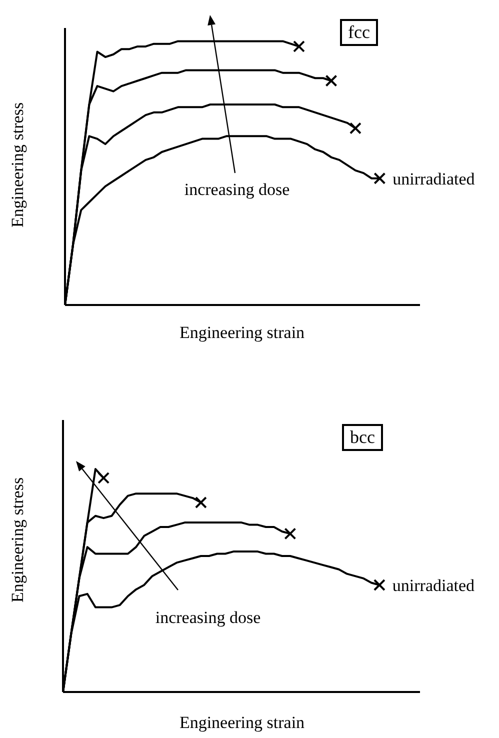 The width and height of the screenshot is (499, 738). Describe the element at coordinates (362, 437) in the screenshot. I see `text: bcc` at that location.